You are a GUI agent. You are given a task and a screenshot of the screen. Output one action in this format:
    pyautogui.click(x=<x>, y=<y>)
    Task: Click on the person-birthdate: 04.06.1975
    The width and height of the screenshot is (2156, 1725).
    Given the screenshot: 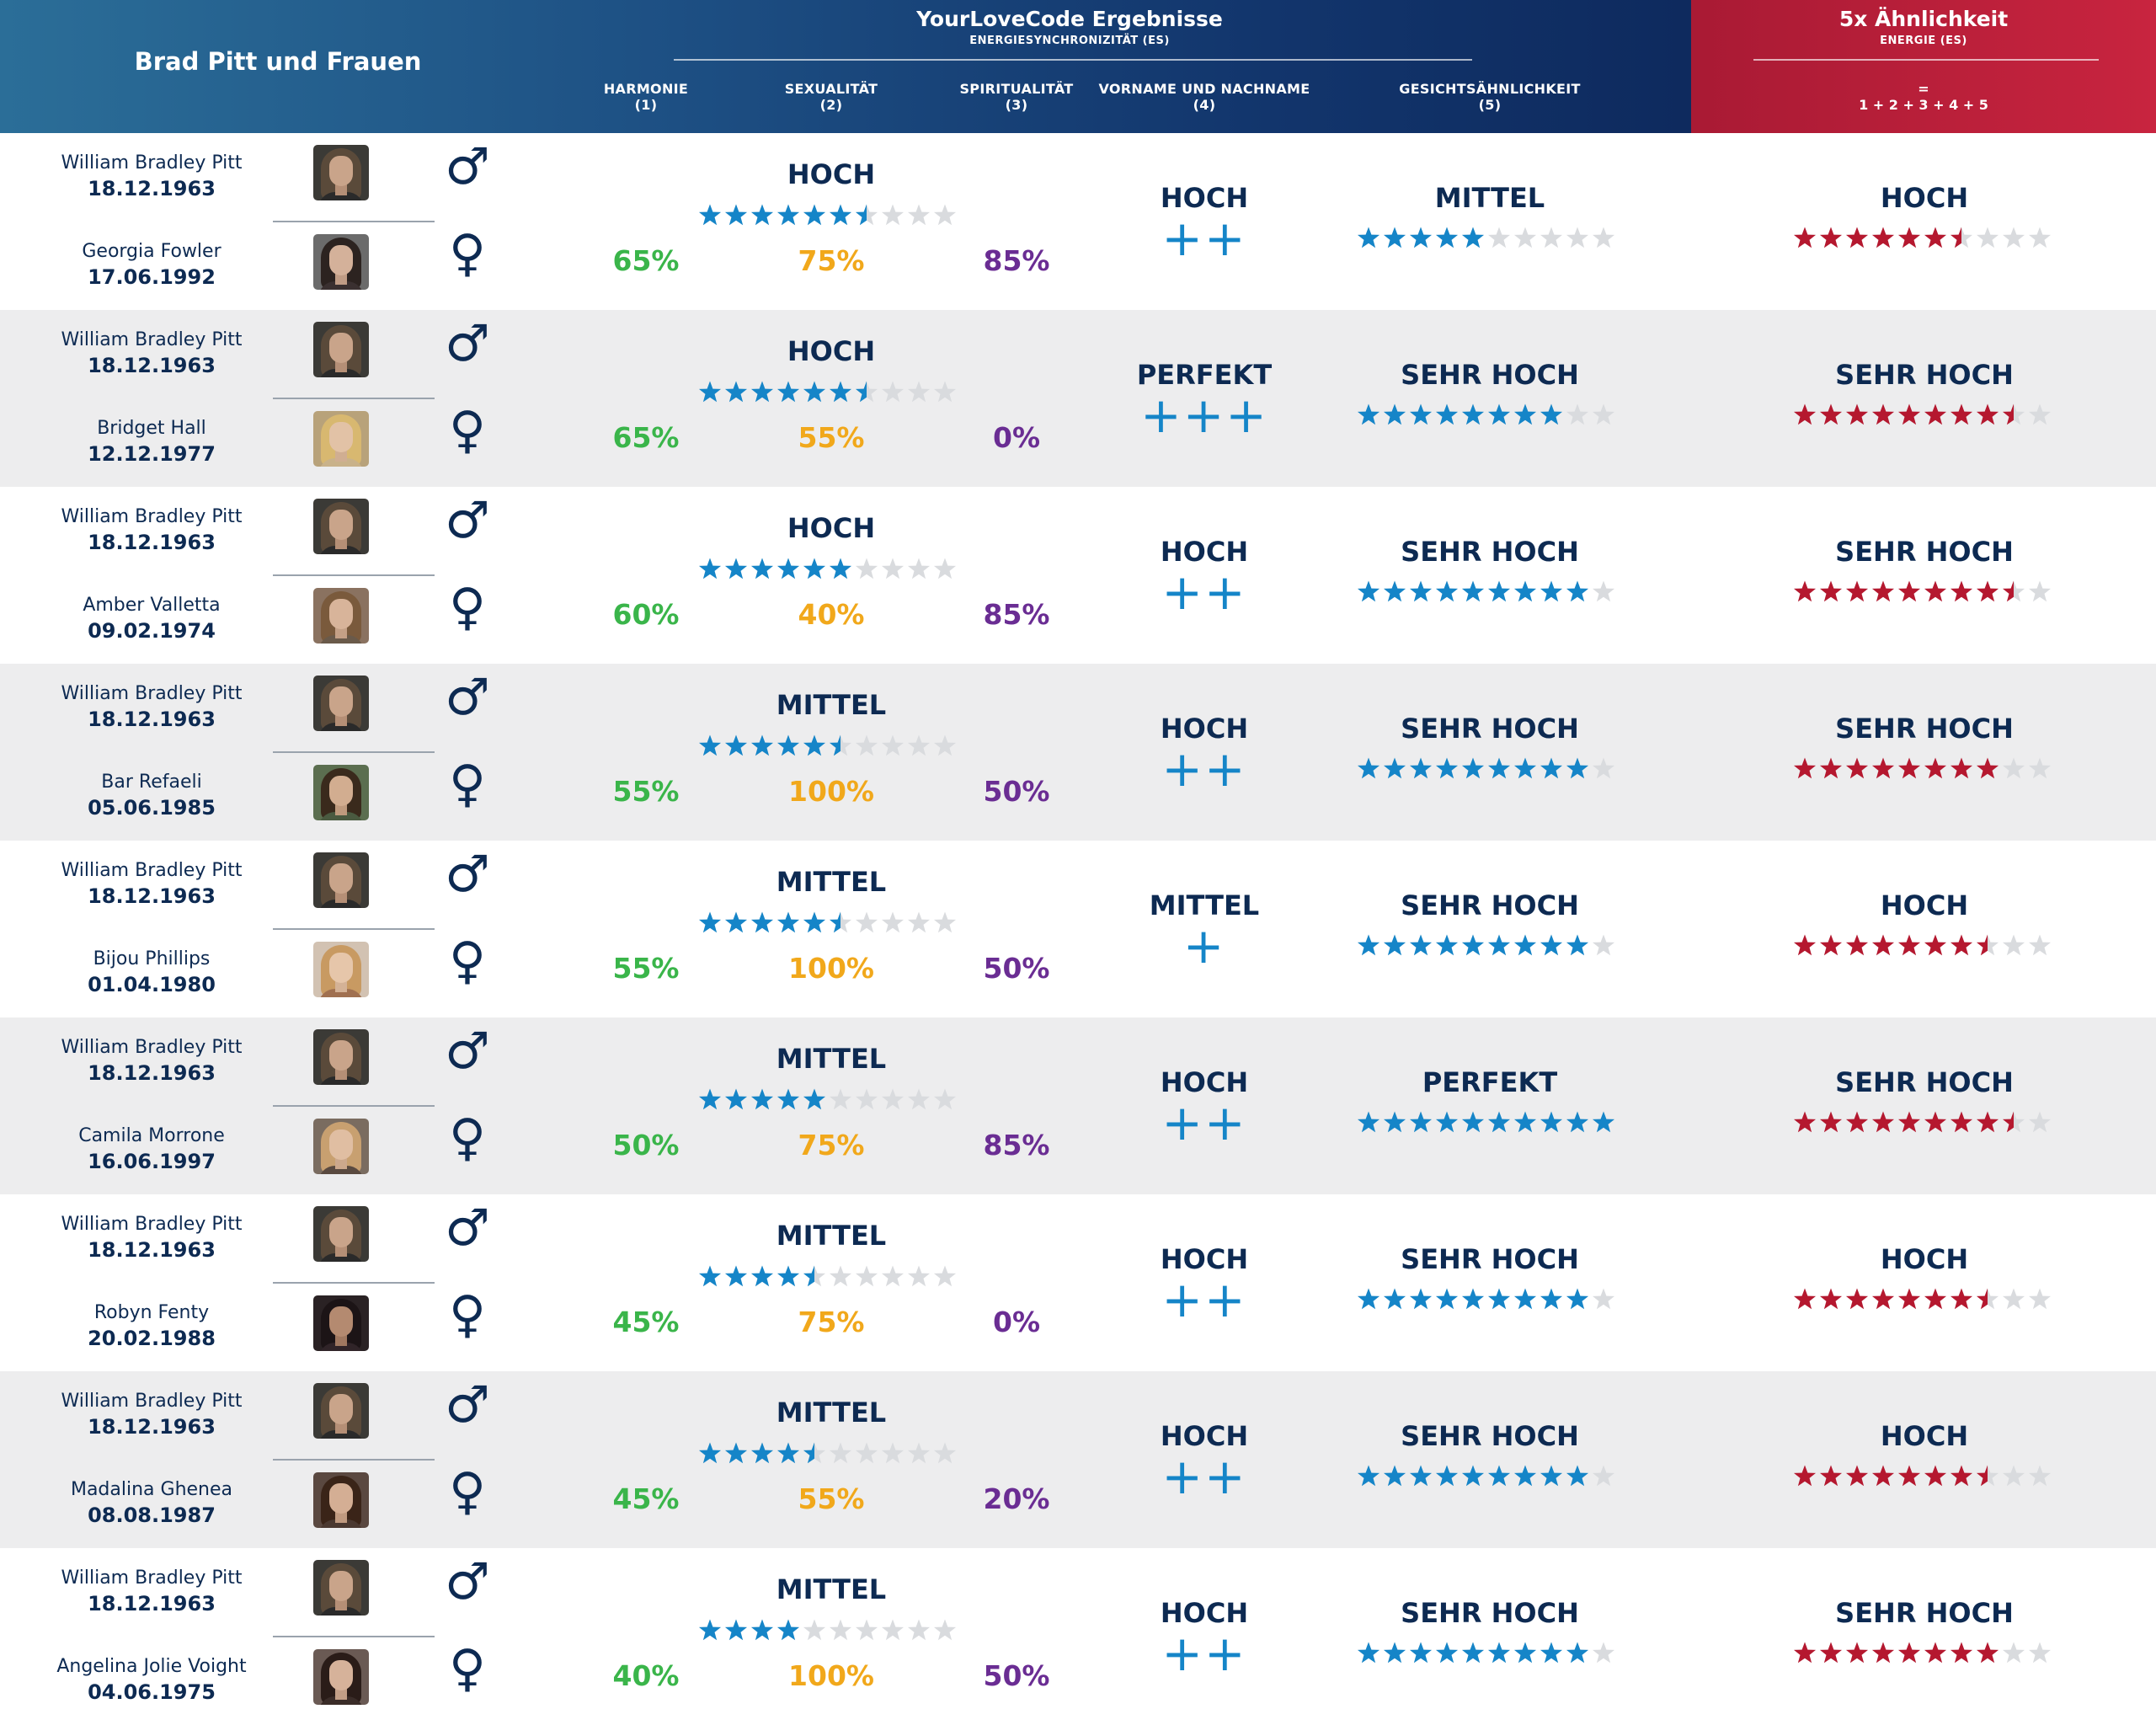 What is the action you would take?
    pyautogui.click(x=152, y=1692)
    